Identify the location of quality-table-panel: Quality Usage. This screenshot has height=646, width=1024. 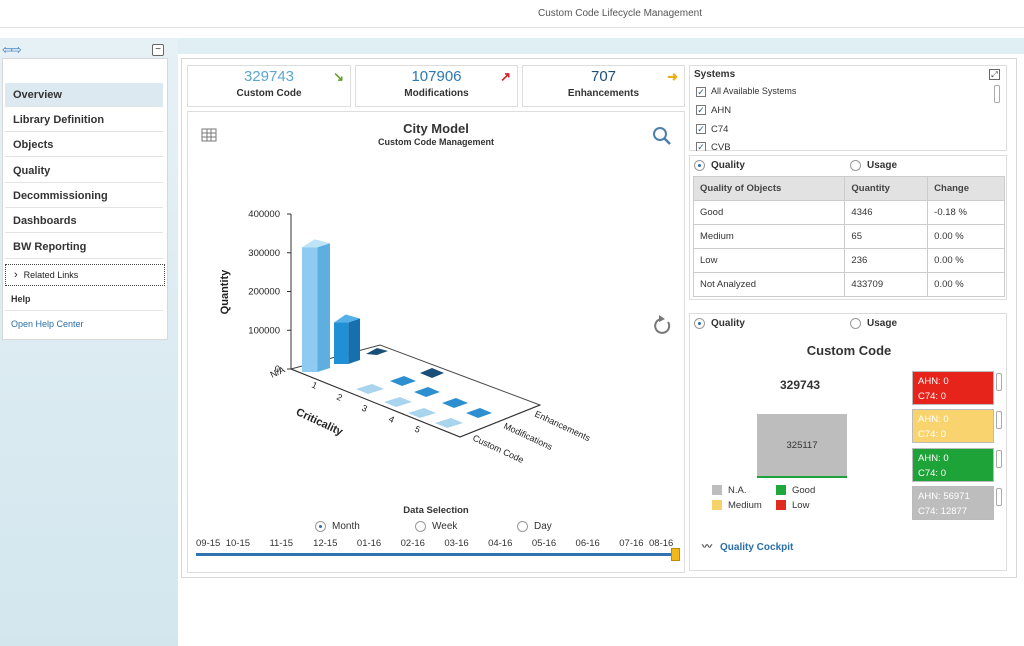
(848, 227).